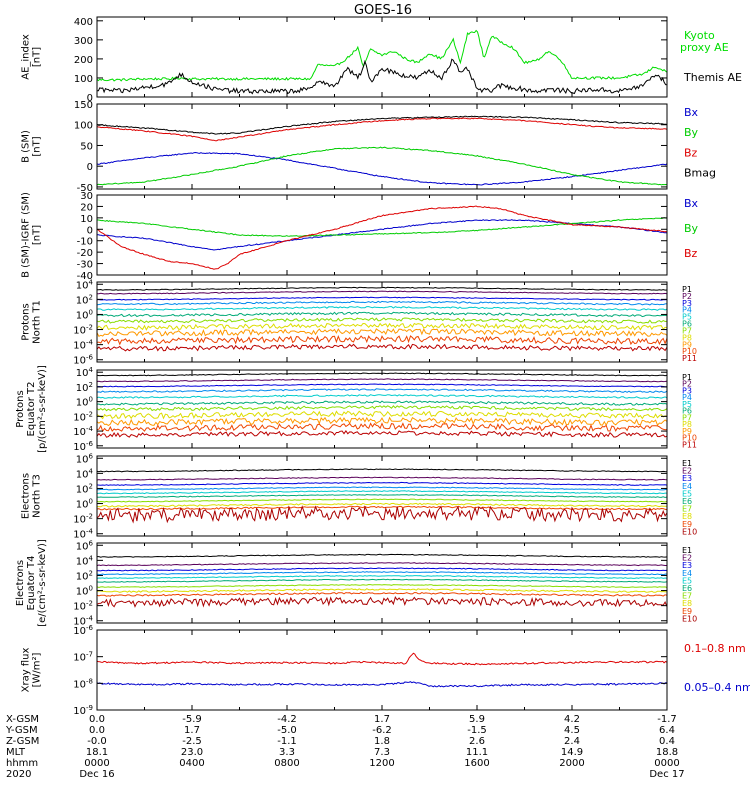 The height and width of the screenshot is (800, 750). I want to click on series-line-kyoto-proxy-ae, so click(382, 55).